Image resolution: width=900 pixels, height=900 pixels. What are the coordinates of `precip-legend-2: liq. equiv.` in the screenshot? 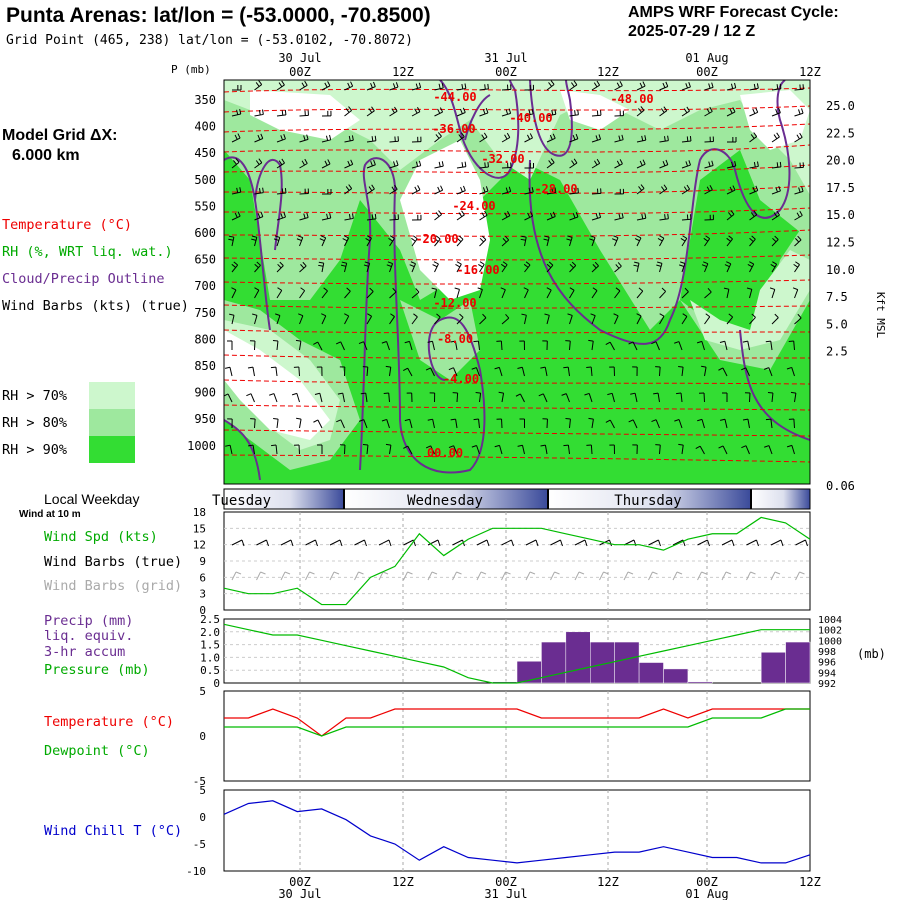 It's located at (89, 636).